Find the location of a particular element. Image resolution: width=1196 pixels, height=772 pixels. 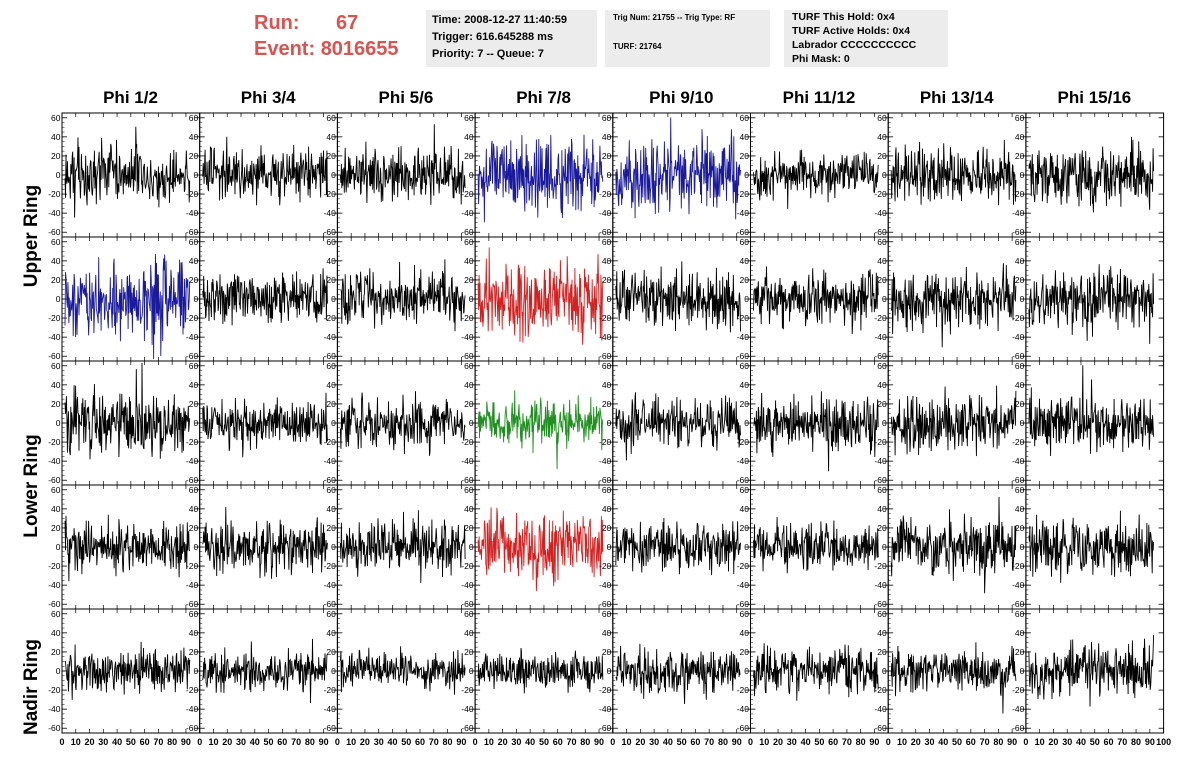

panel-r2-c0: -60 -40 -20 0 20 40 60 is located at coordinates (124, 423).